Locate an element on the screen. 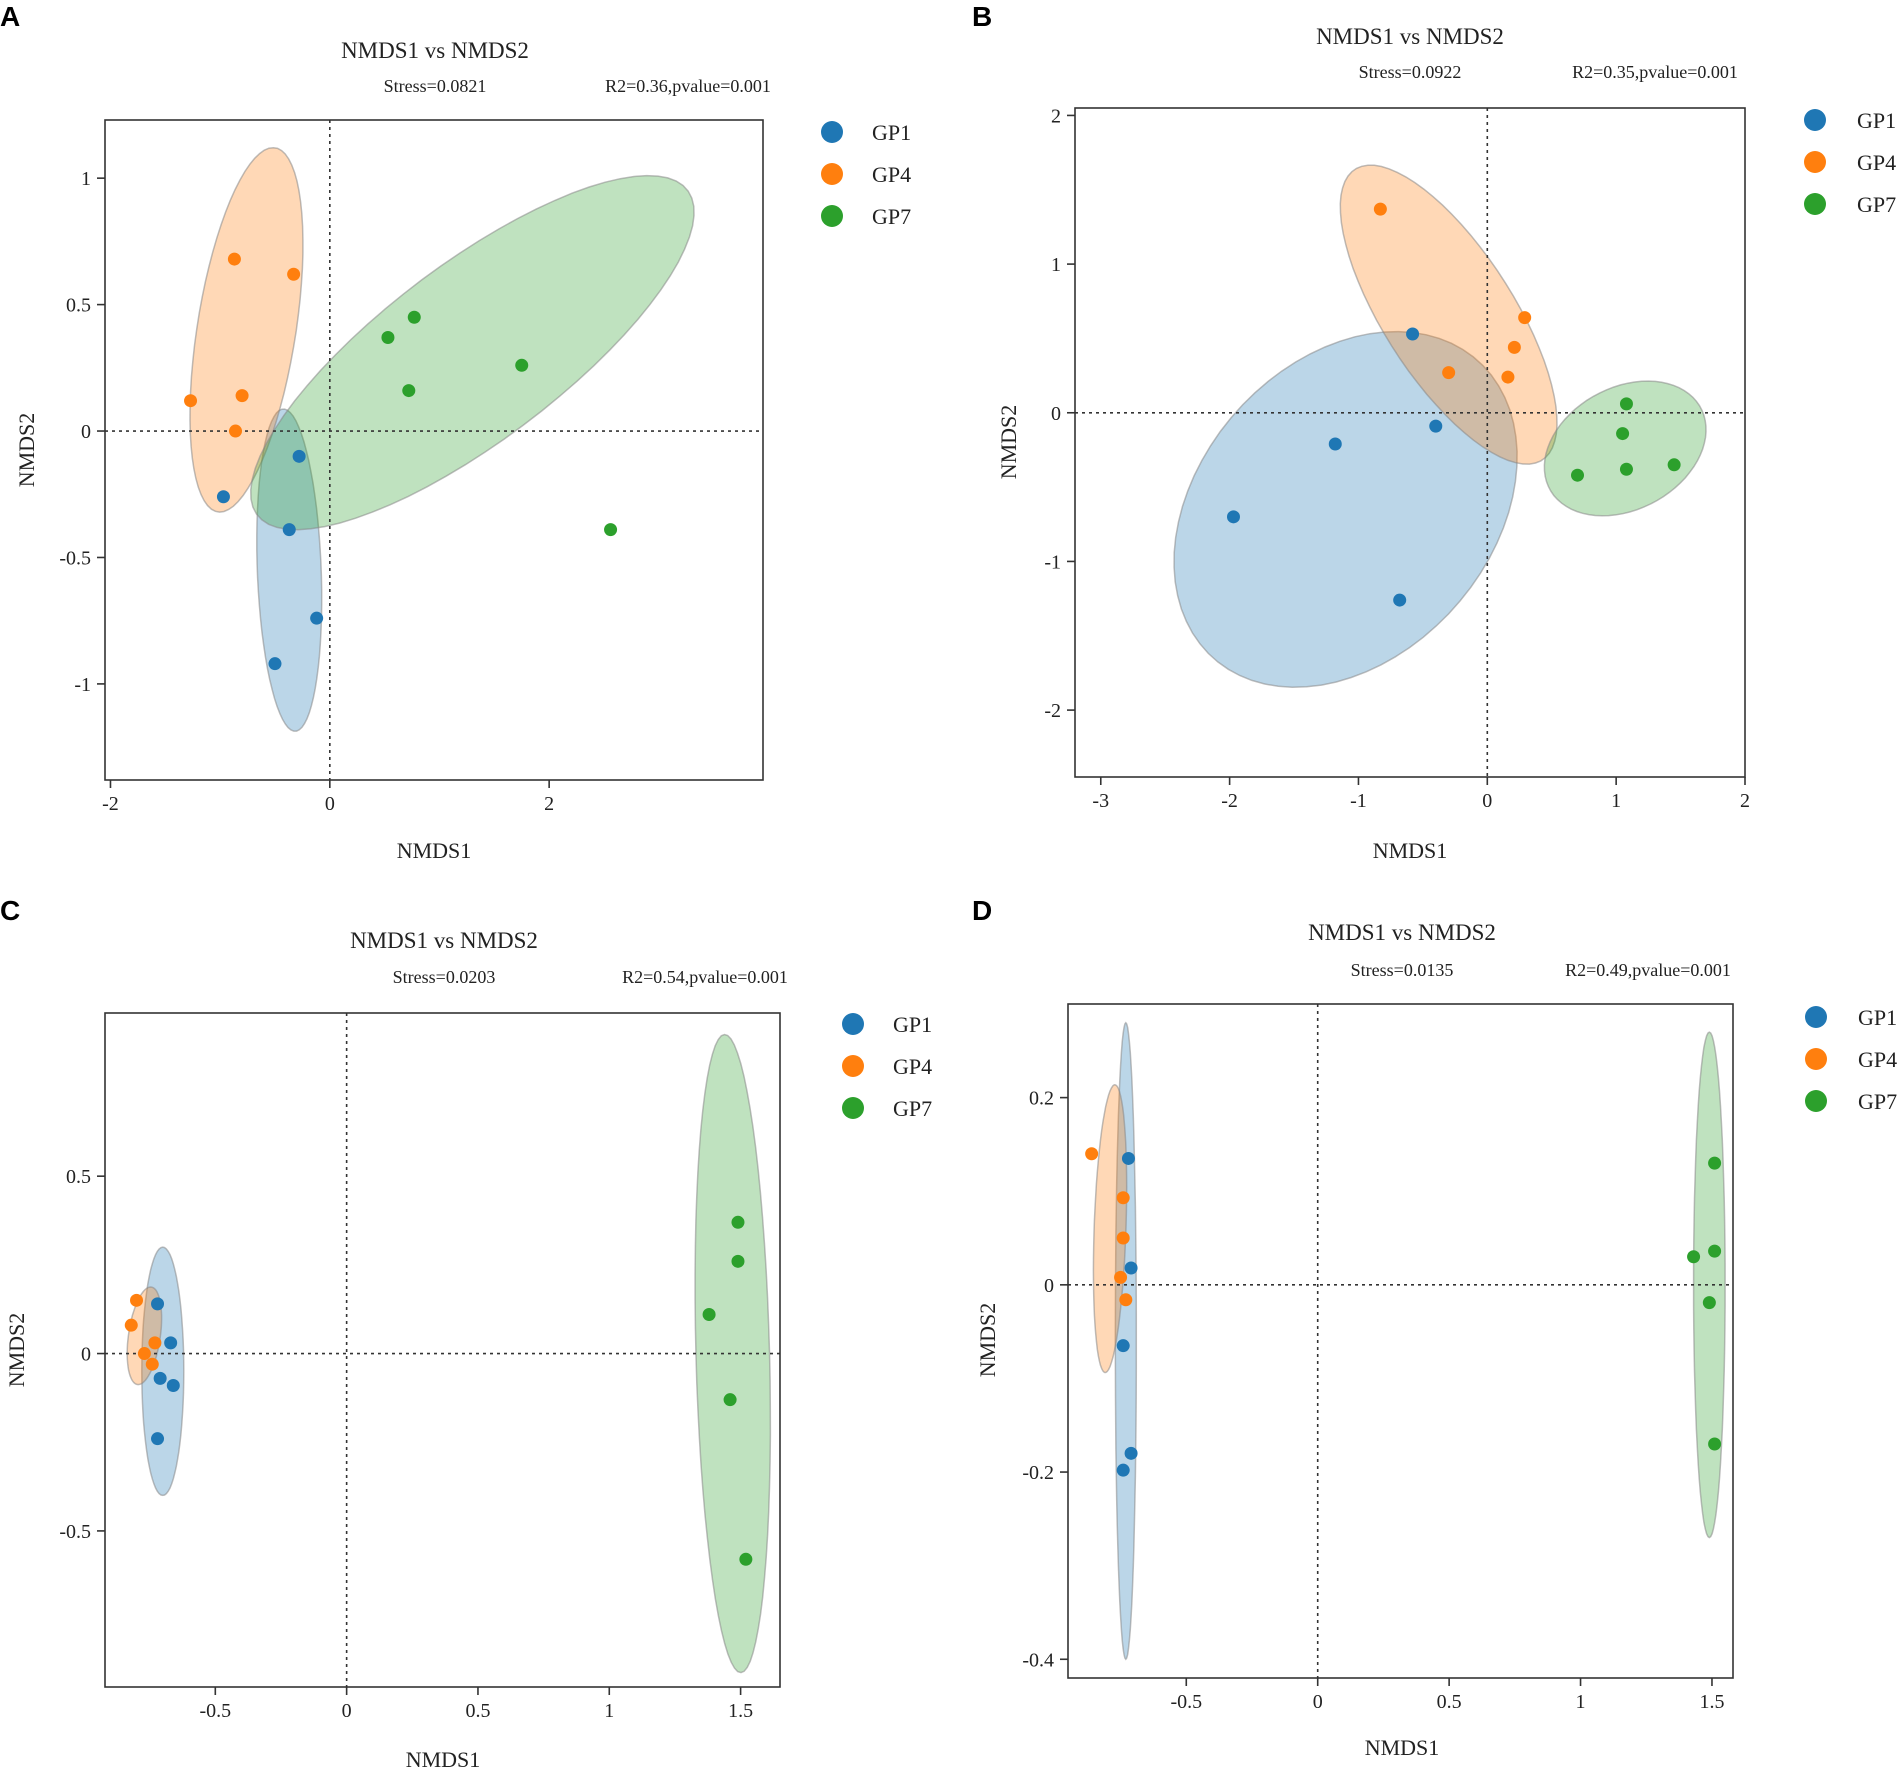  legend: GP1 GP4 GP7 is located at coordinates (1851, 1059).